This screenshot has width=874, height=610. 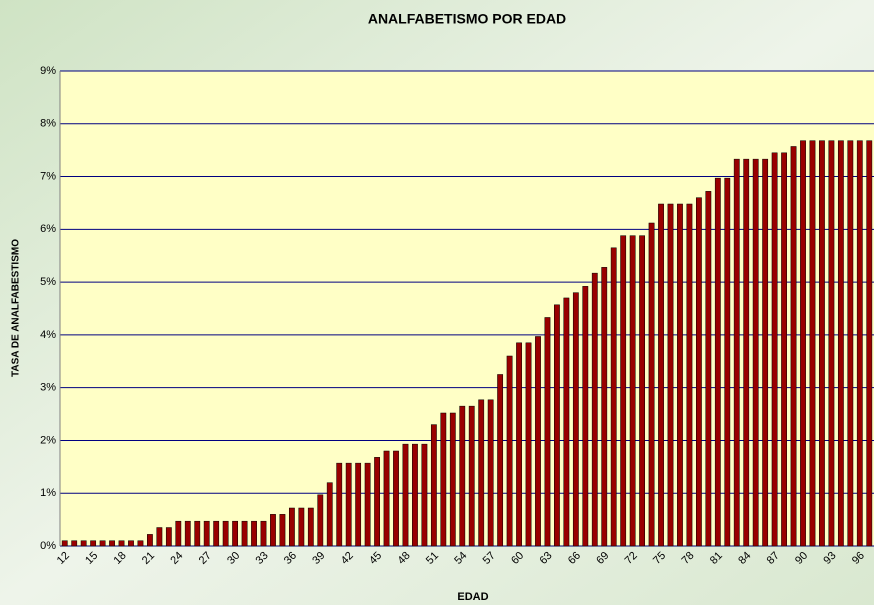 I want to click on y-tick-label: 5%, so click(x=48, y=282).